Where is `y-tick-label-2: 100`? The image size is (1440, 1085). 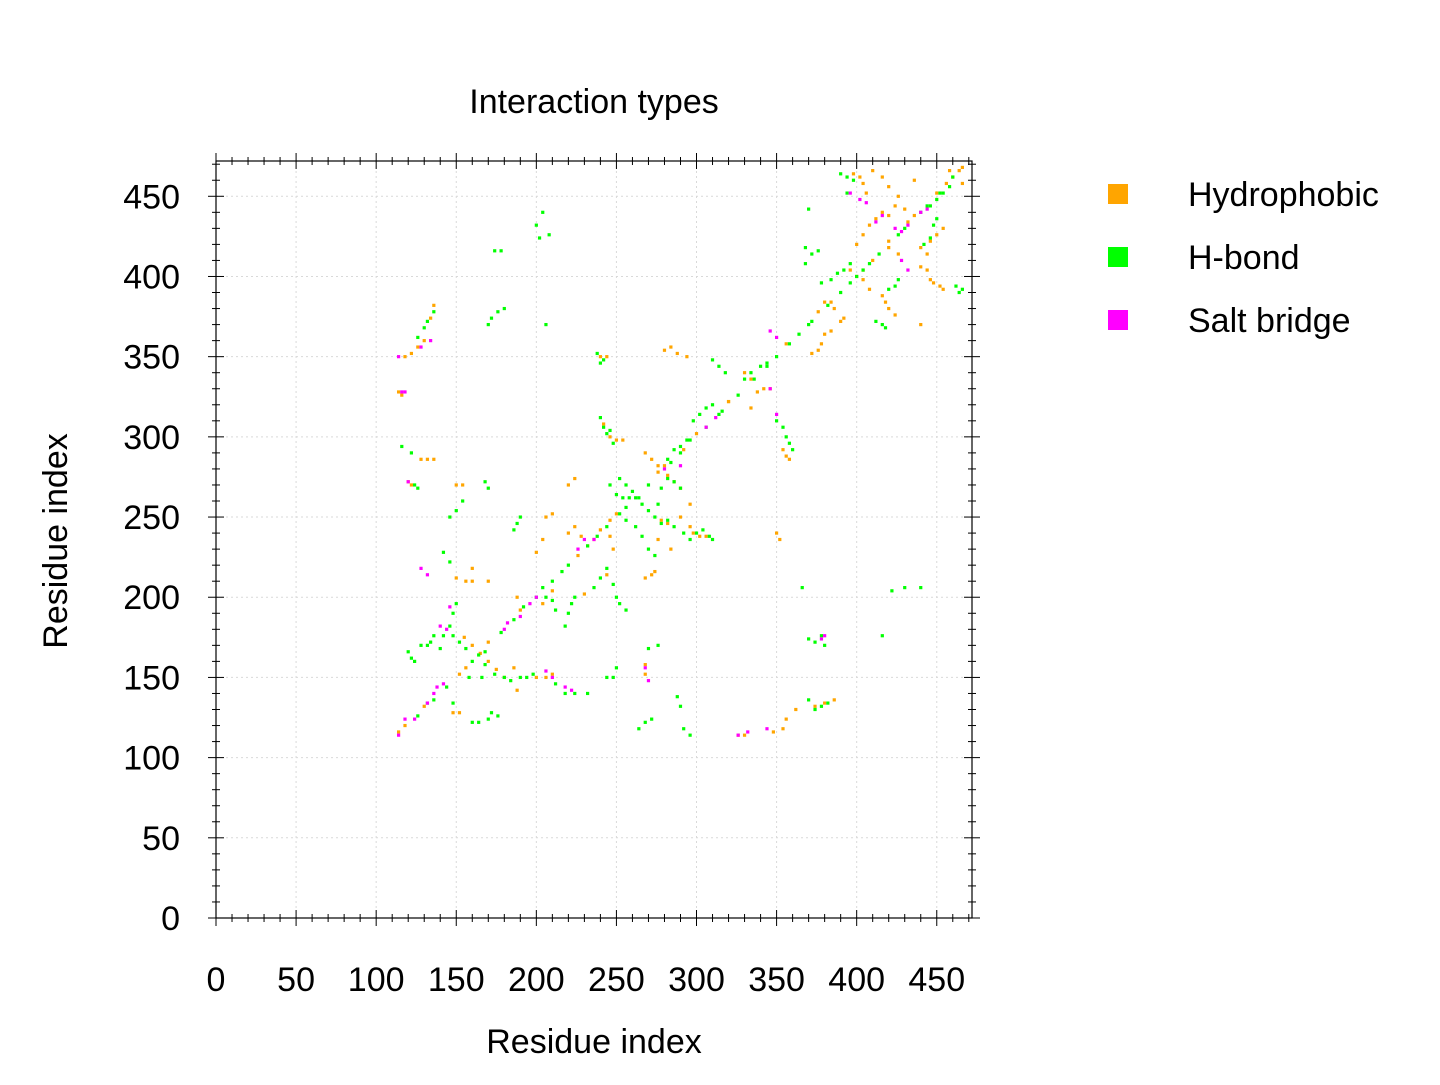 y-tick-label-2: 100 is located at coordinates (151, 759).